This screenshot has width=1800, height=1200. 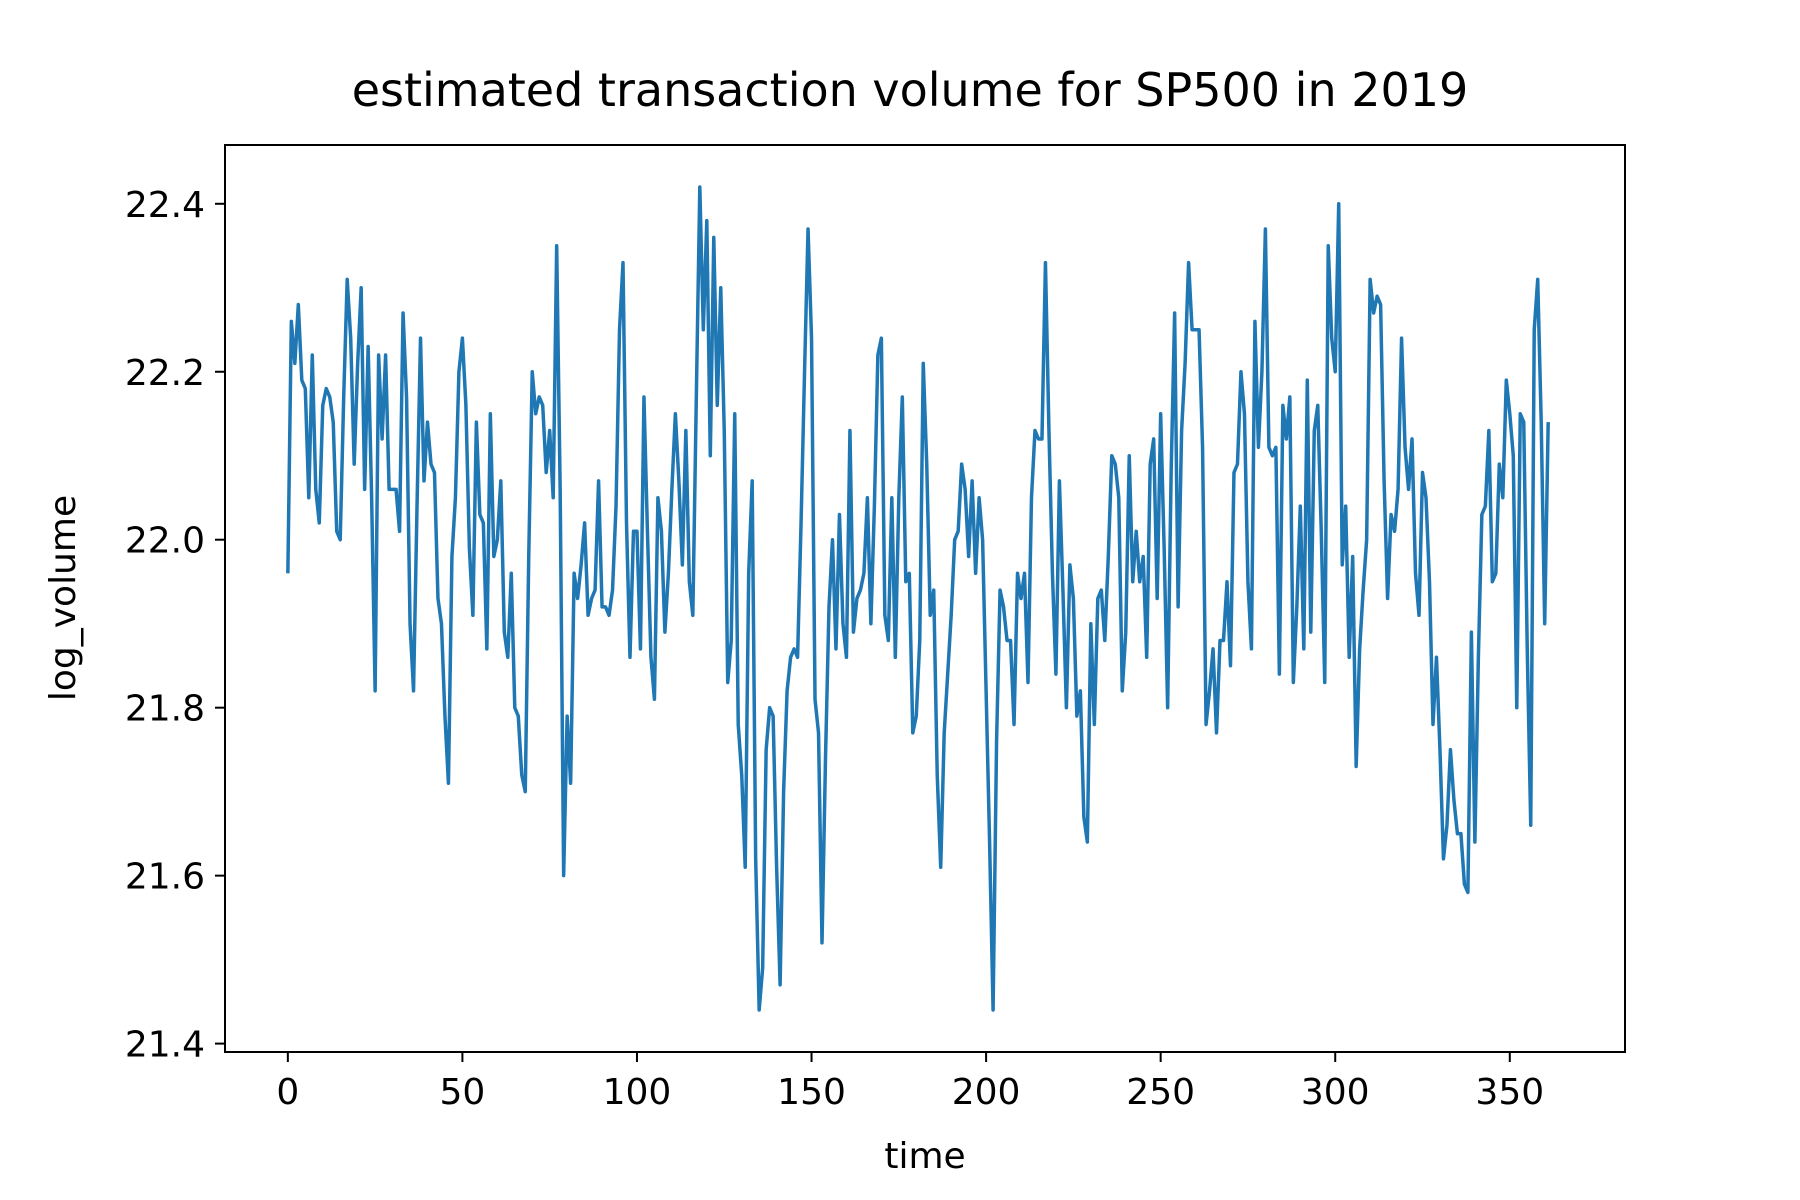 I want to click on y-tick-label: 22.4, so click(x=165, y=205).